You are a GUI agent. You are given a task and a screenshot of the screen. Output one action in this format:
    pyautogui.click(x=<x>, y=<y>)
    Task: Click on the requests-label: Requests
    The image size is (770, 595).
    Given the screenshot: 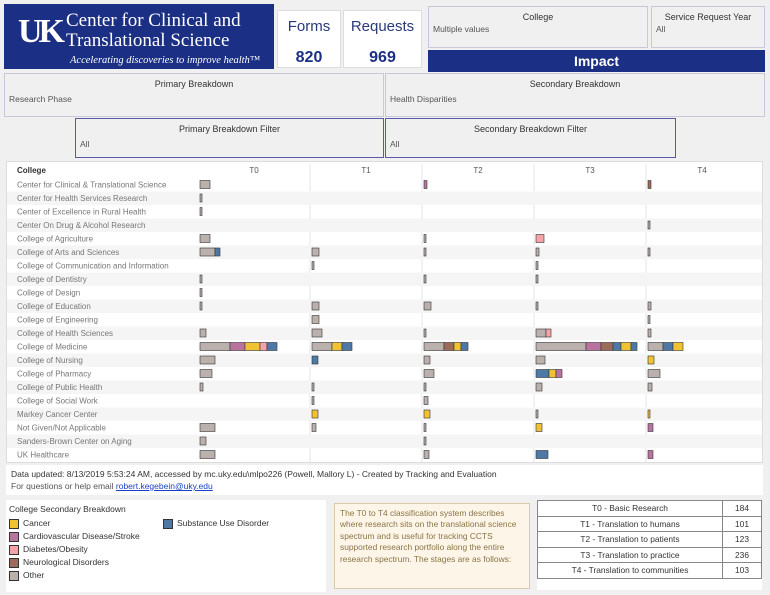 What is the action you would take?
    pyautogui.click(x=382, y=26)
    